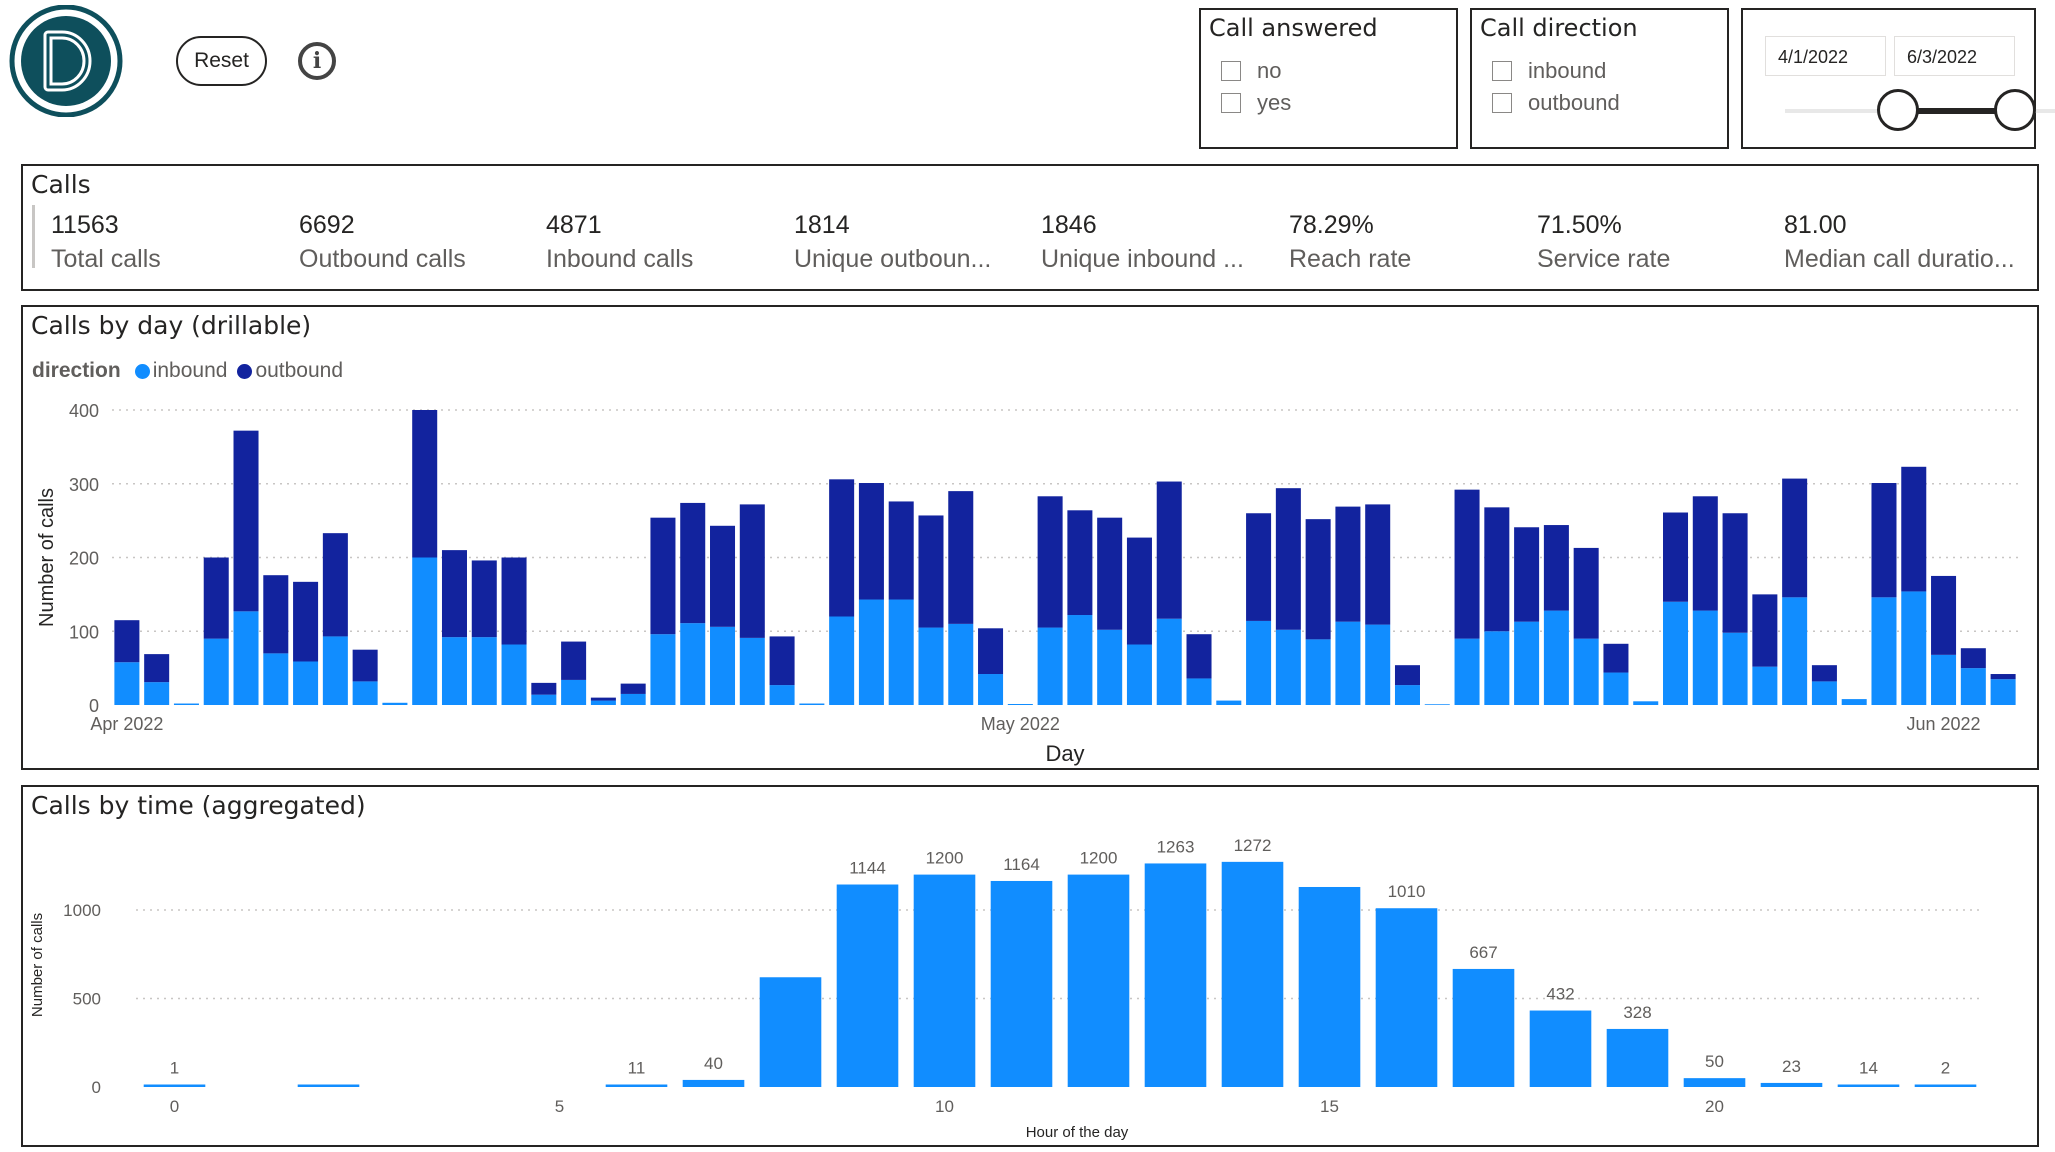  Describe the element at coordinates (1021, 864) in the screenshot. I see `data-label: 1164` at that location.